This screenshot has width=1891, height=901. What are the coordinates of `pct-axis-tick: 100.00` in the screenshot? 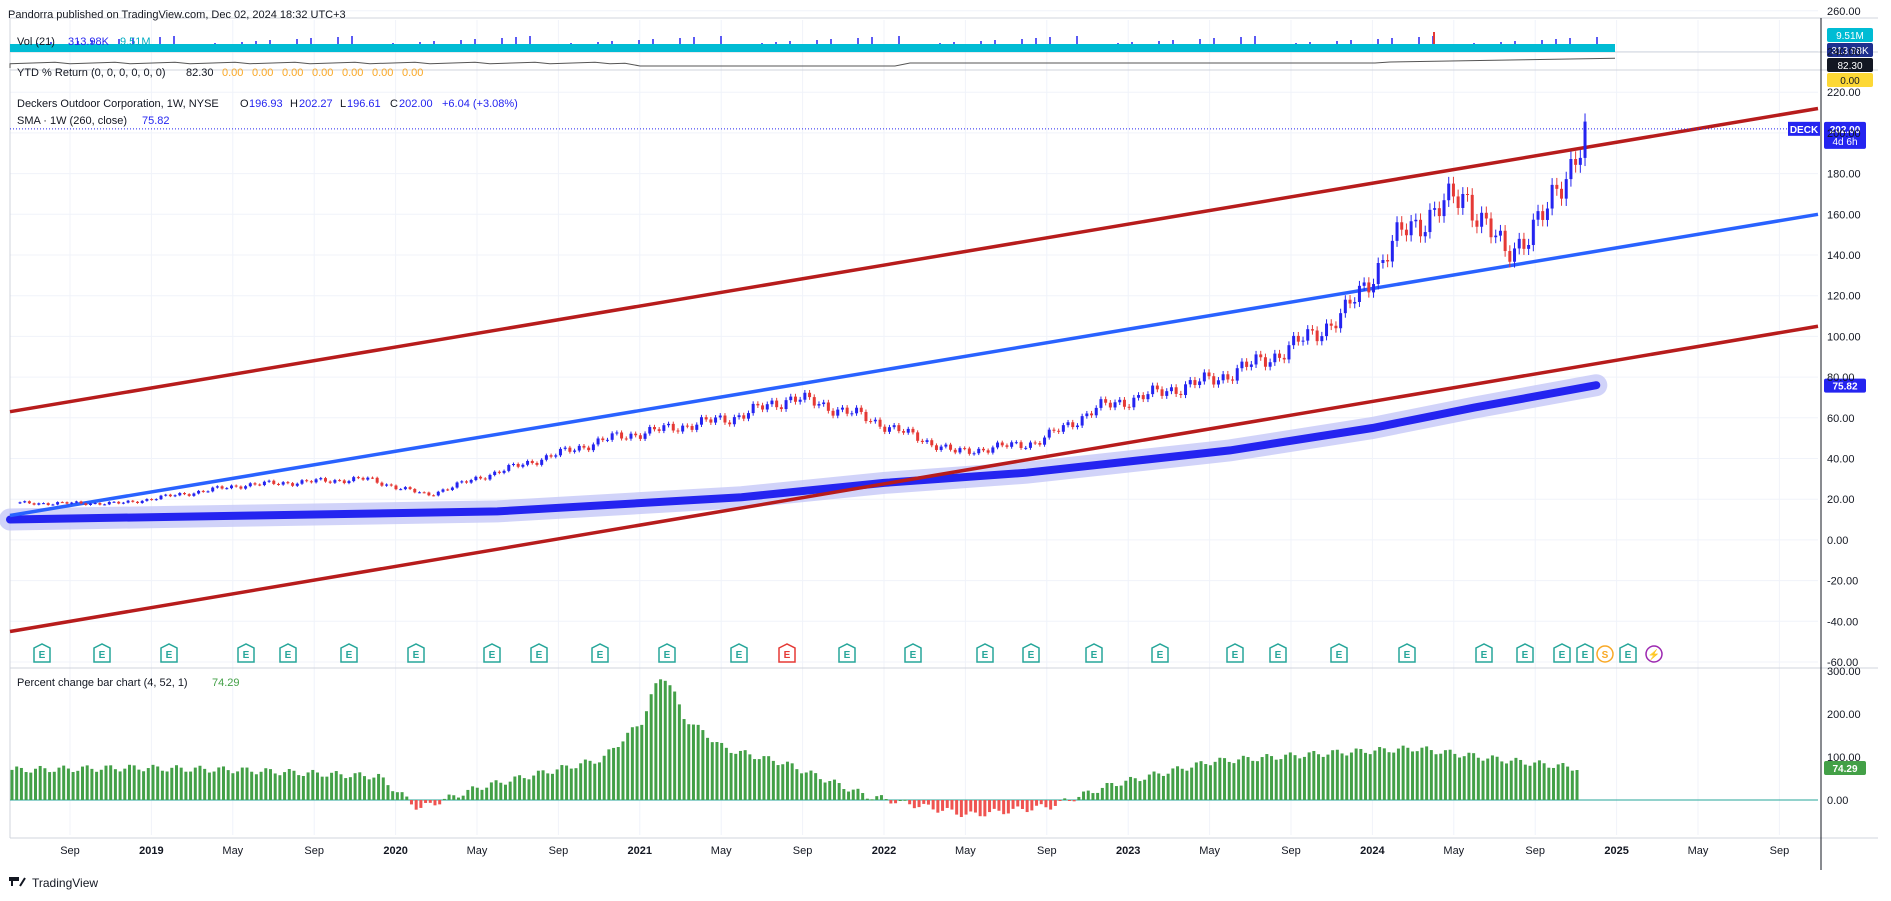 It's located at (1844, 758).